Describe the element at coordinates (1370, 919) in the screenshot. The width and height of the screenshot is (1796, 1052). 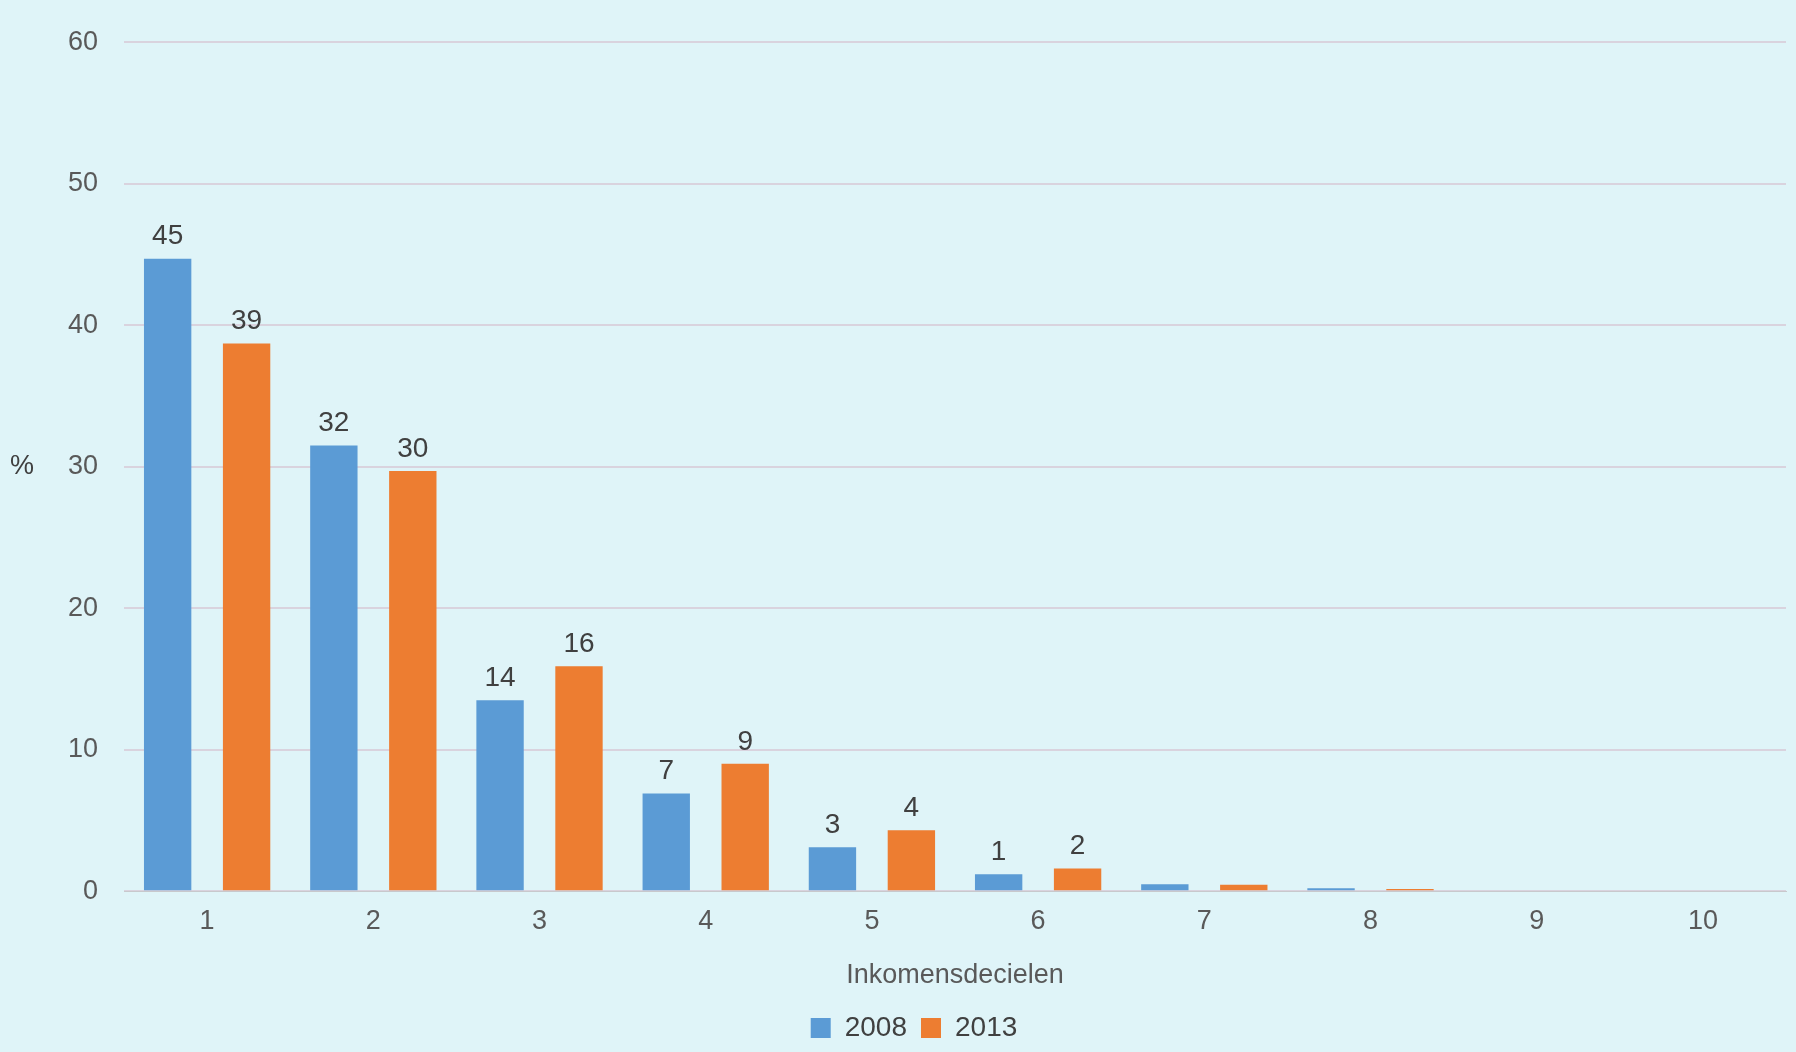
I see `x-tick-label: 8` at that location.